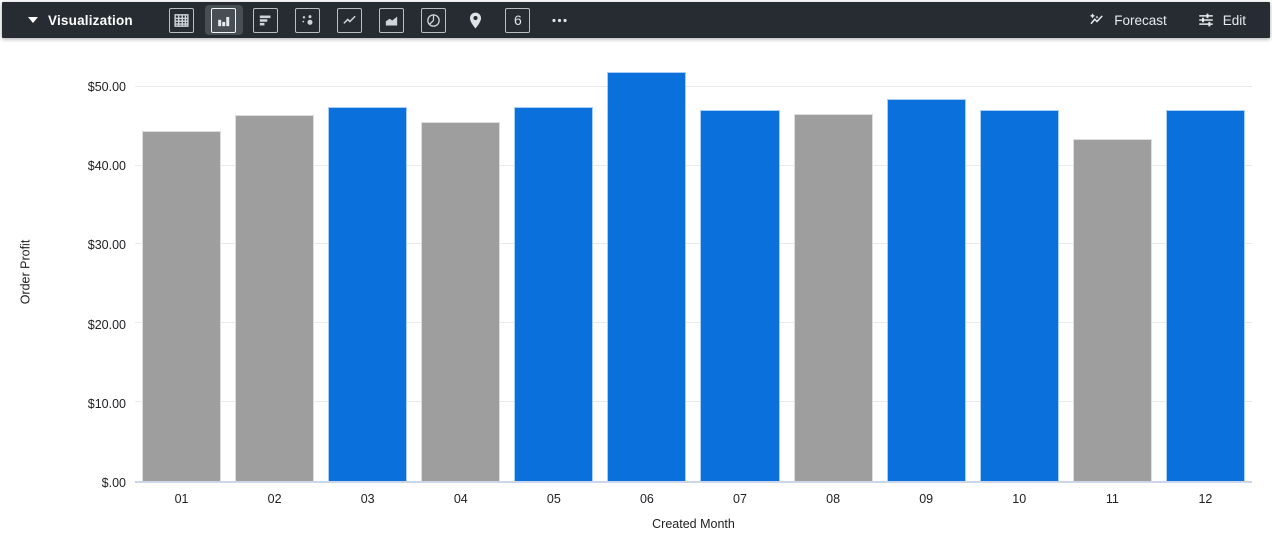 This screenshot has height=560, width=1272. I want to click on y-tick-label: $30.00, so click(106, 245).